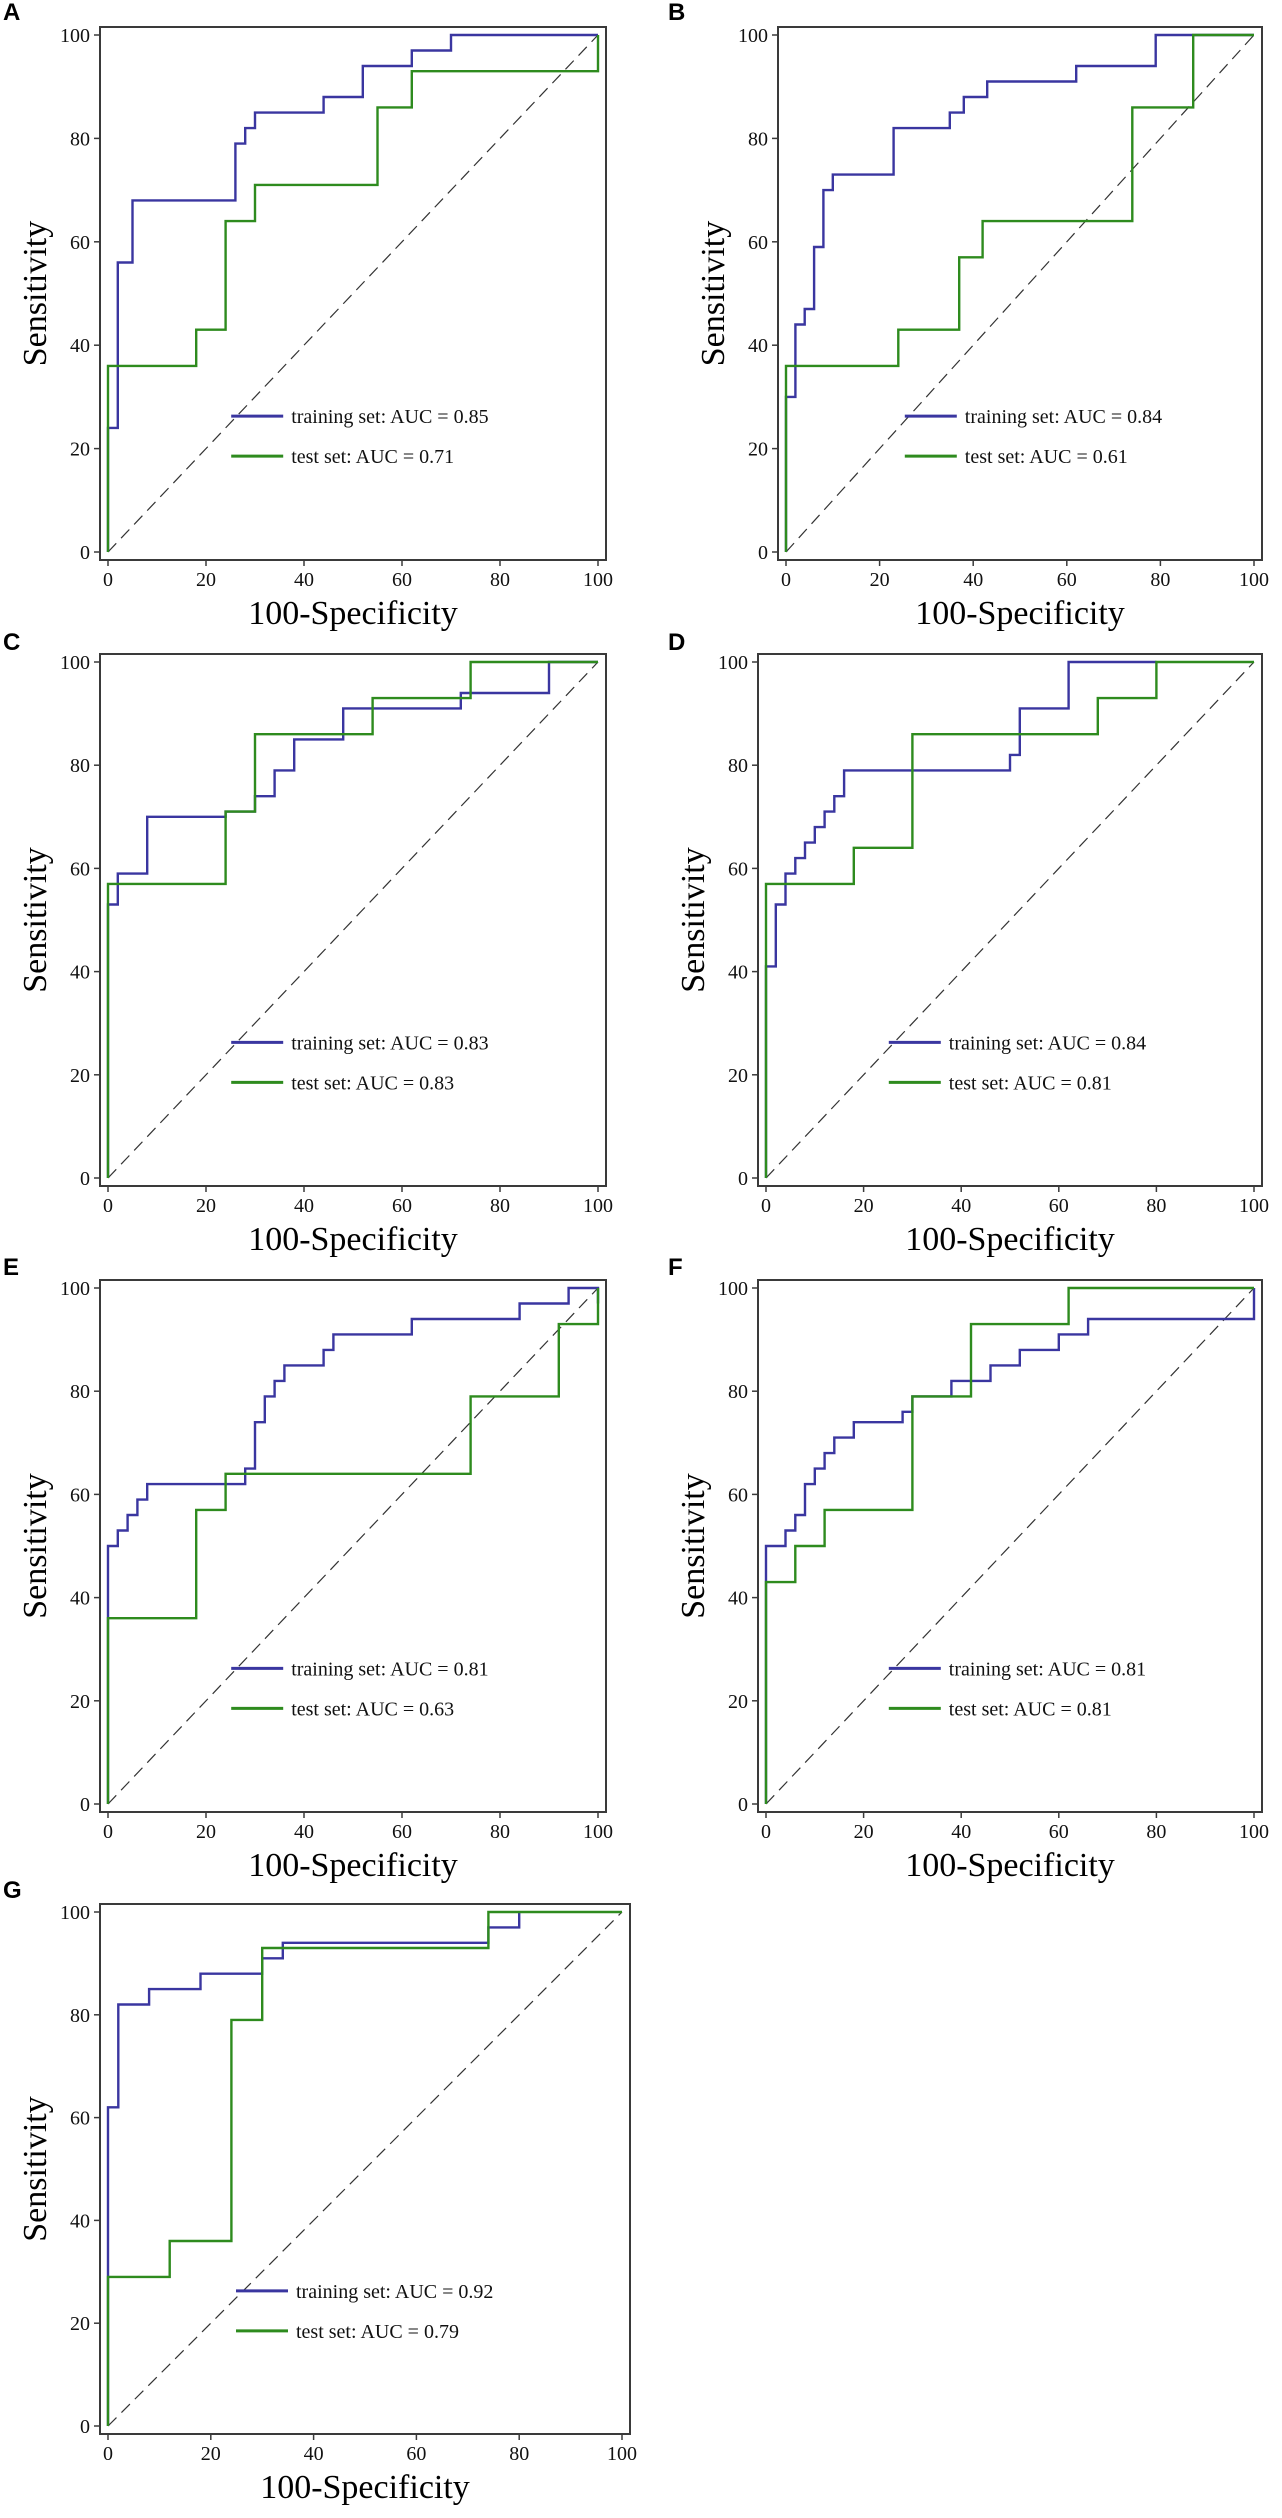 The width and height of the screenshot is (1282, 2518). Describe the element at coordinates (389, 1043) in the screenshot. I see `panel-c-legend-training-label: training set: AUC = 0.83` at that location.